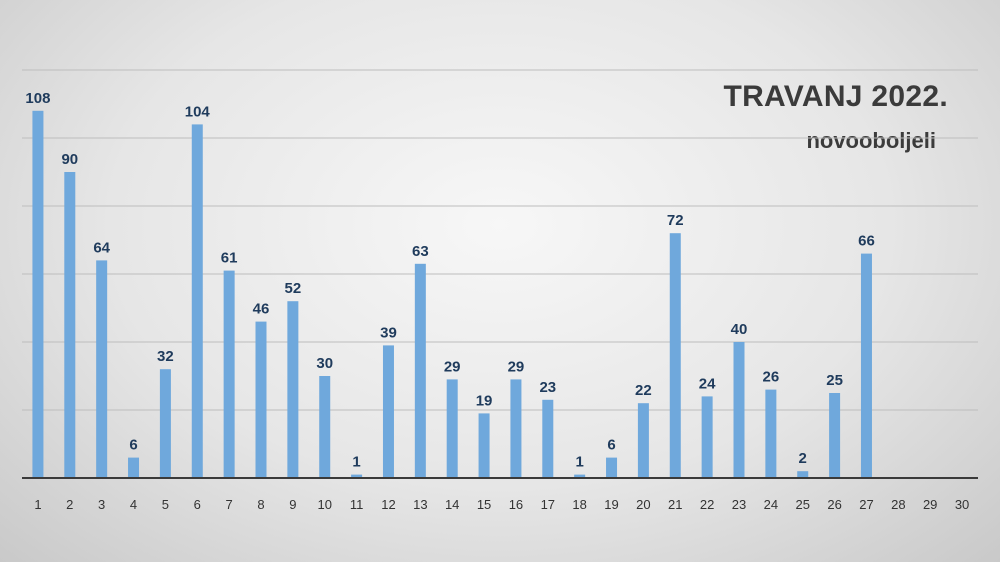 The height and width of the screenshot is (562, 1000). What do you see at coordinates (675, 504) in the screenshot?
I see `x-tick-label: 21` at bounding box center [675, 504].